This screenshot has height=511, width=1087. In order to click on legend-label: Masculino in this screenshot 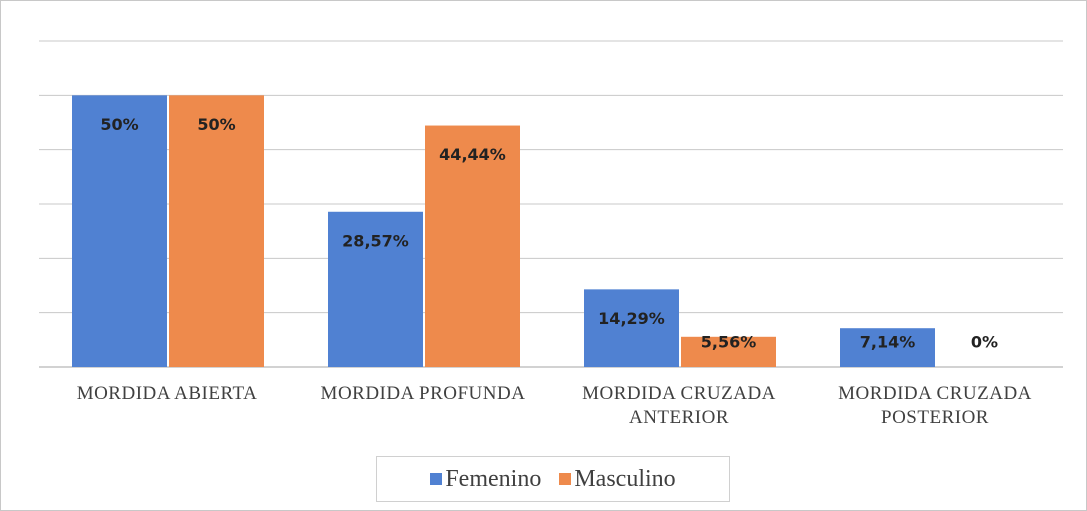, I will do `click(625, 478)`.